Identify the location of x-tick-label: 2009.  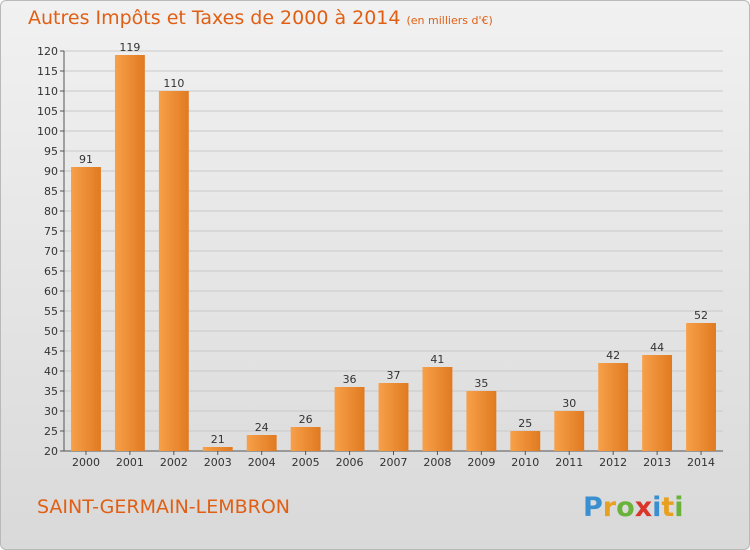
(481, 462).